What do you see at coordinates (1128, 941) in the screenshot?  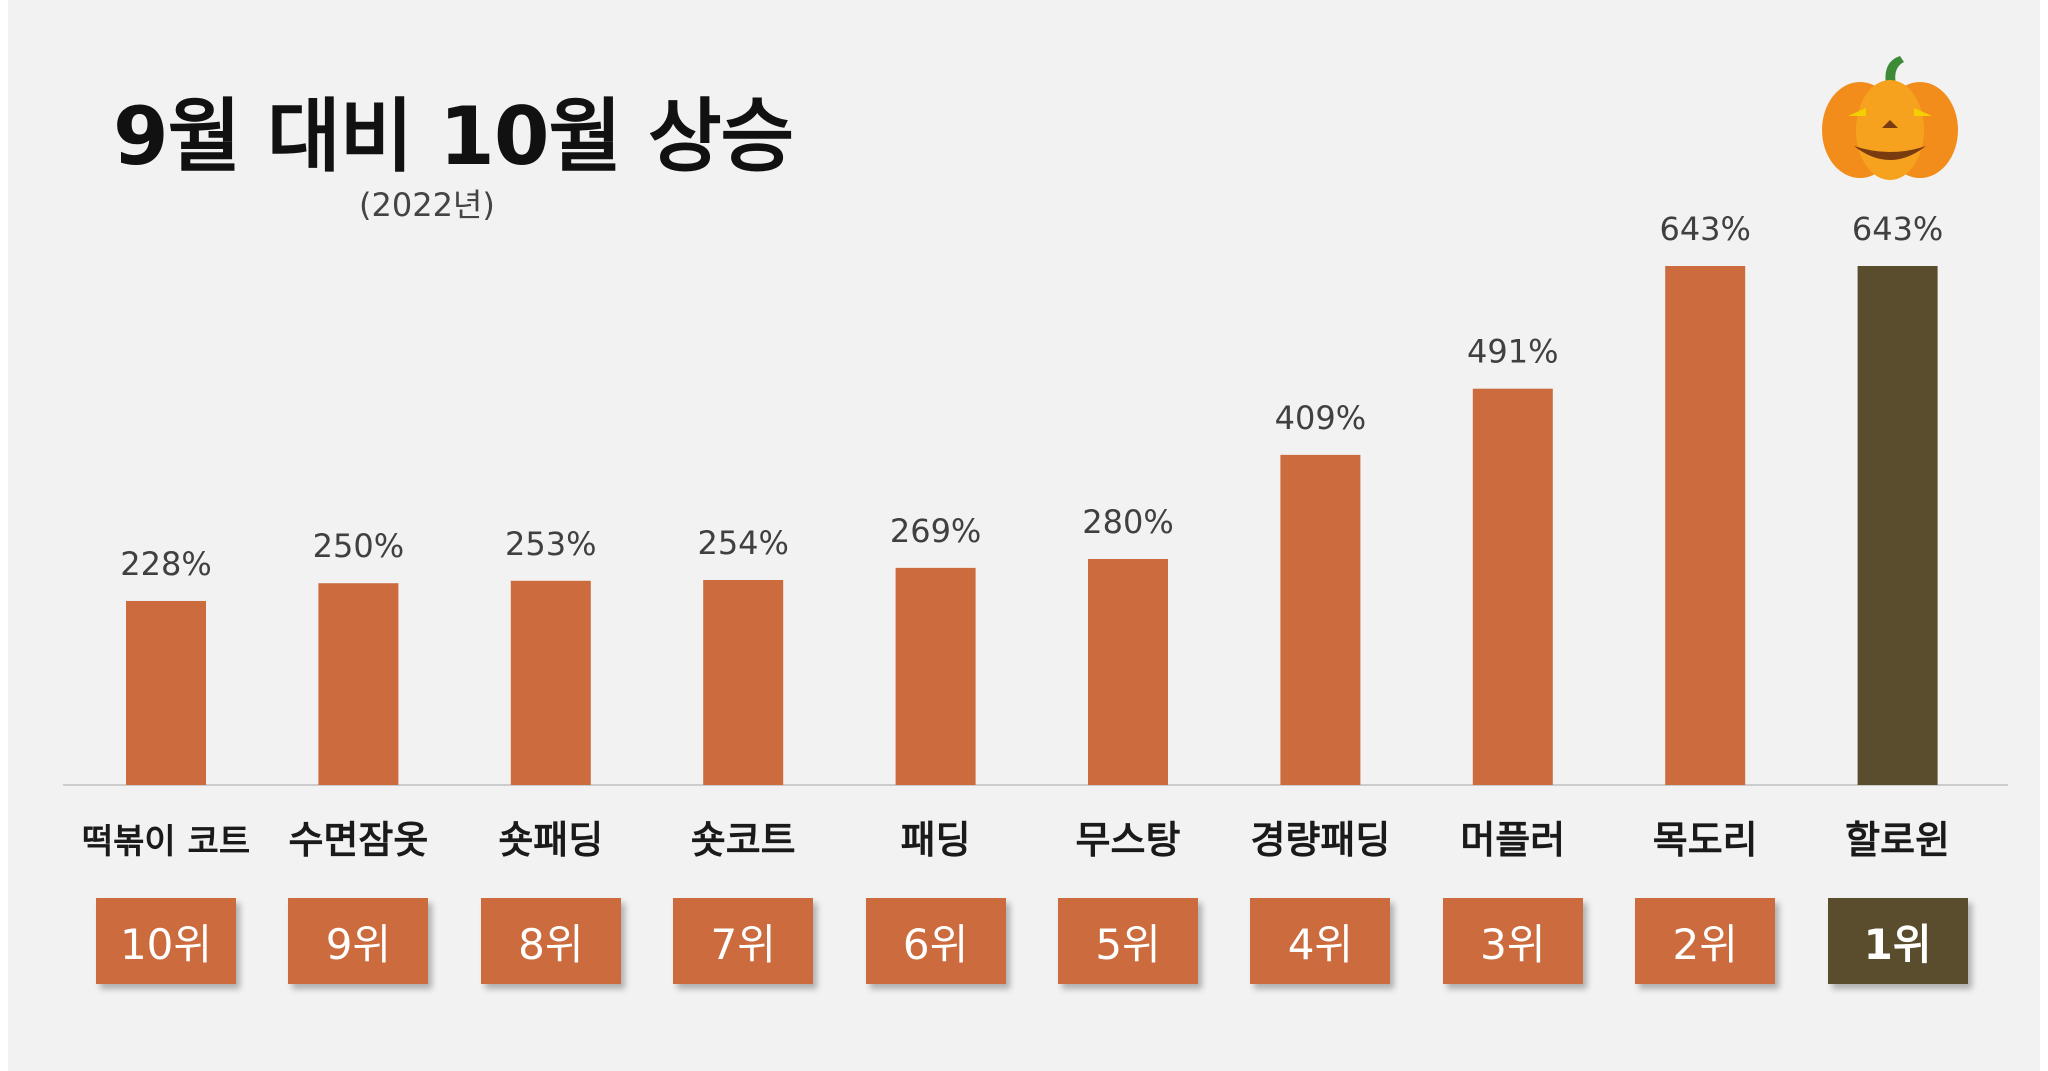 I see `rank-badge: 5위` at bounding box center [1128, 941].